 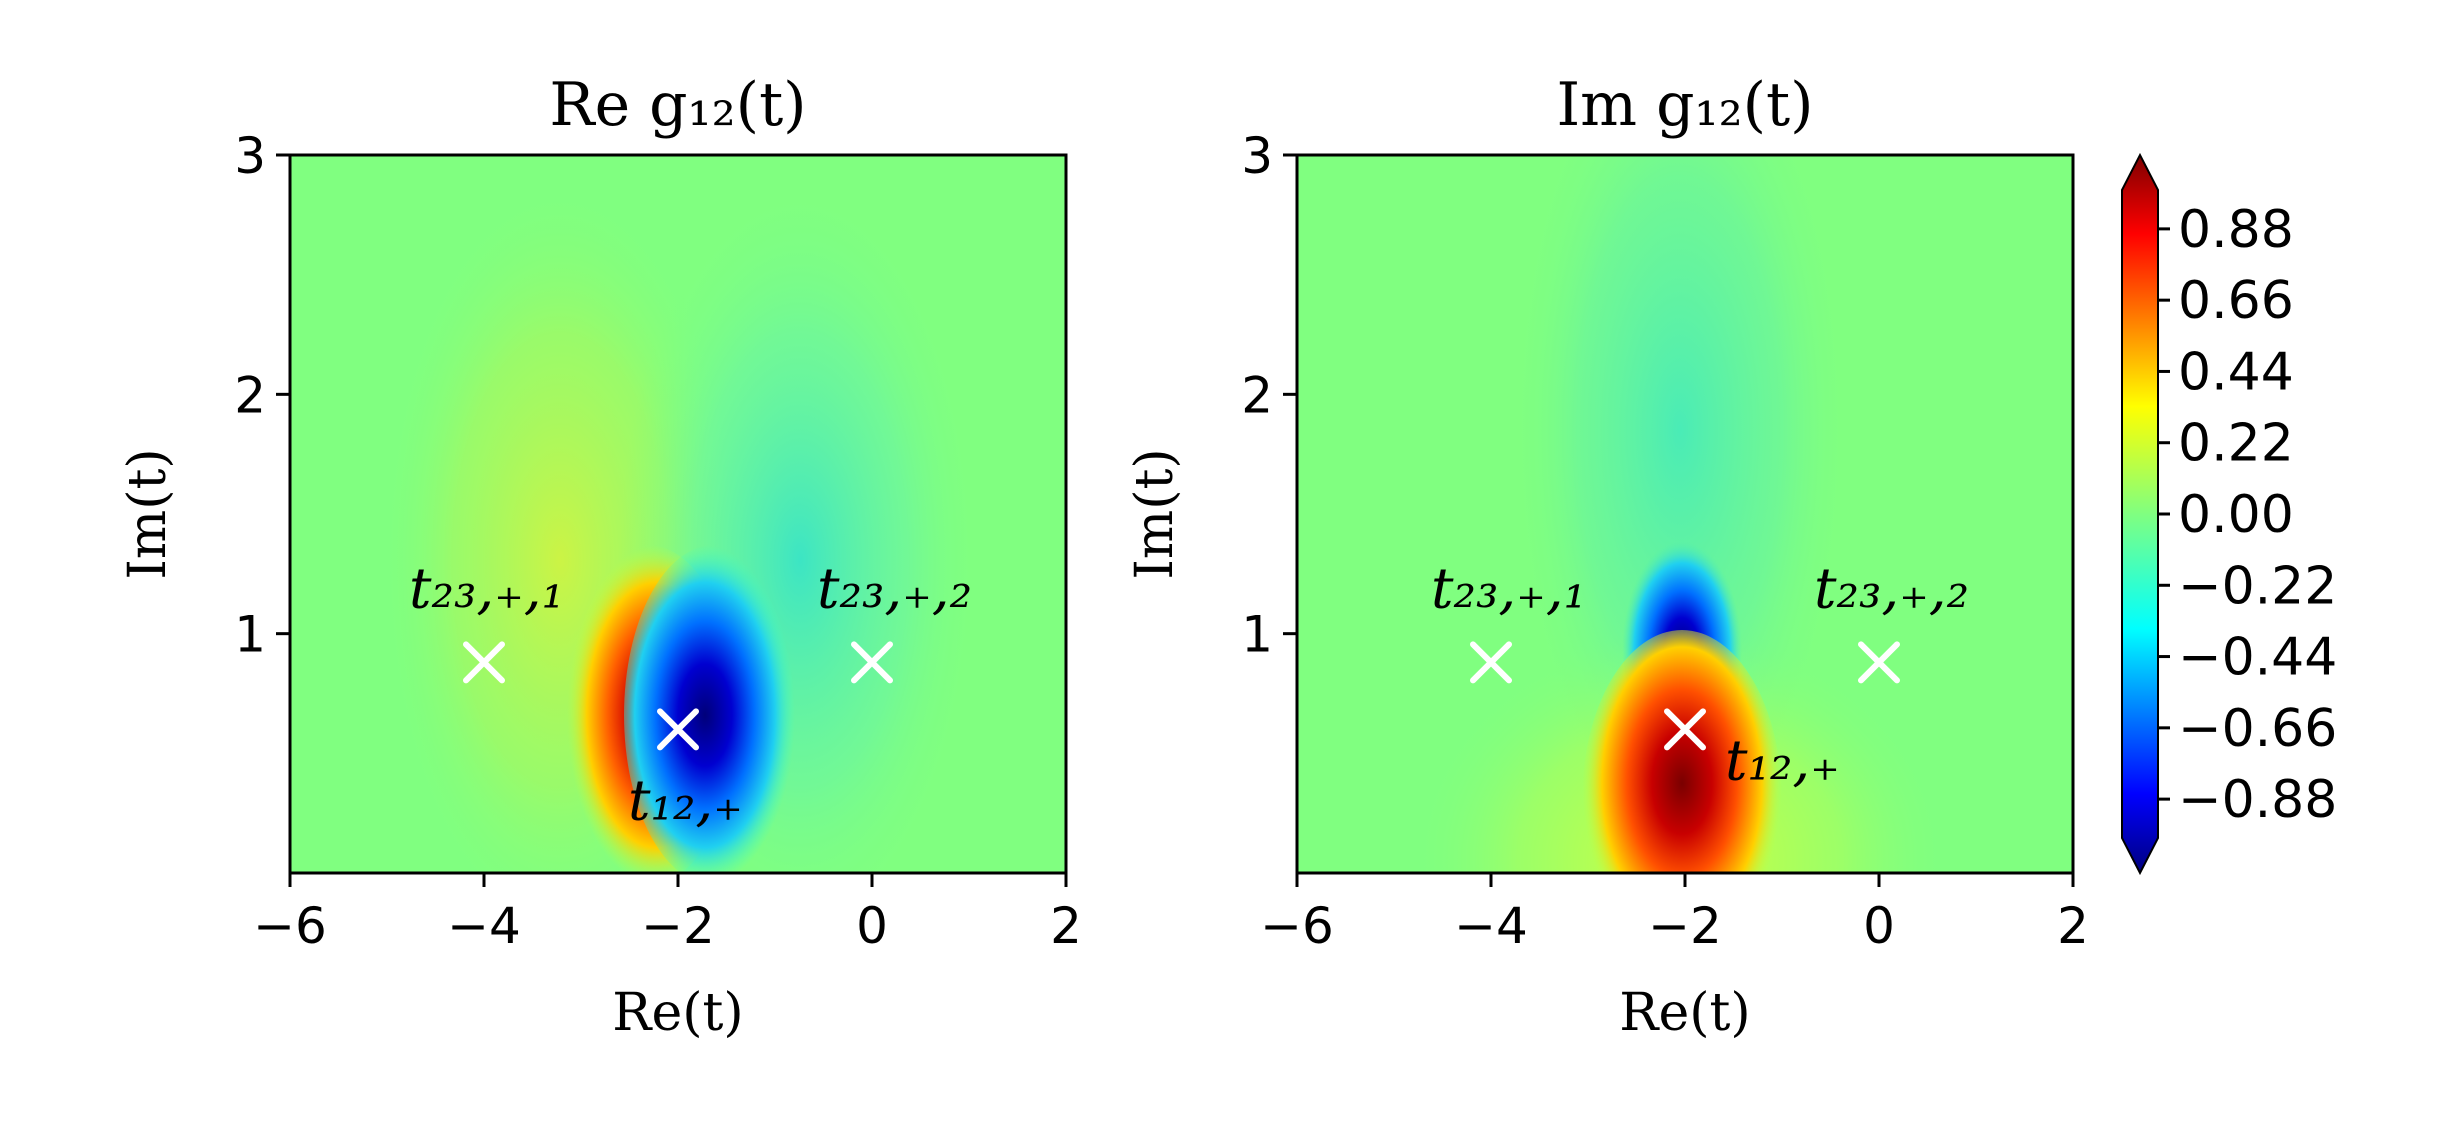 What do you see at coordinates (1684, 105) in the screenshot?
I see `chart-title: Im g₁₂(t)` at bounding box center [1684, 105].